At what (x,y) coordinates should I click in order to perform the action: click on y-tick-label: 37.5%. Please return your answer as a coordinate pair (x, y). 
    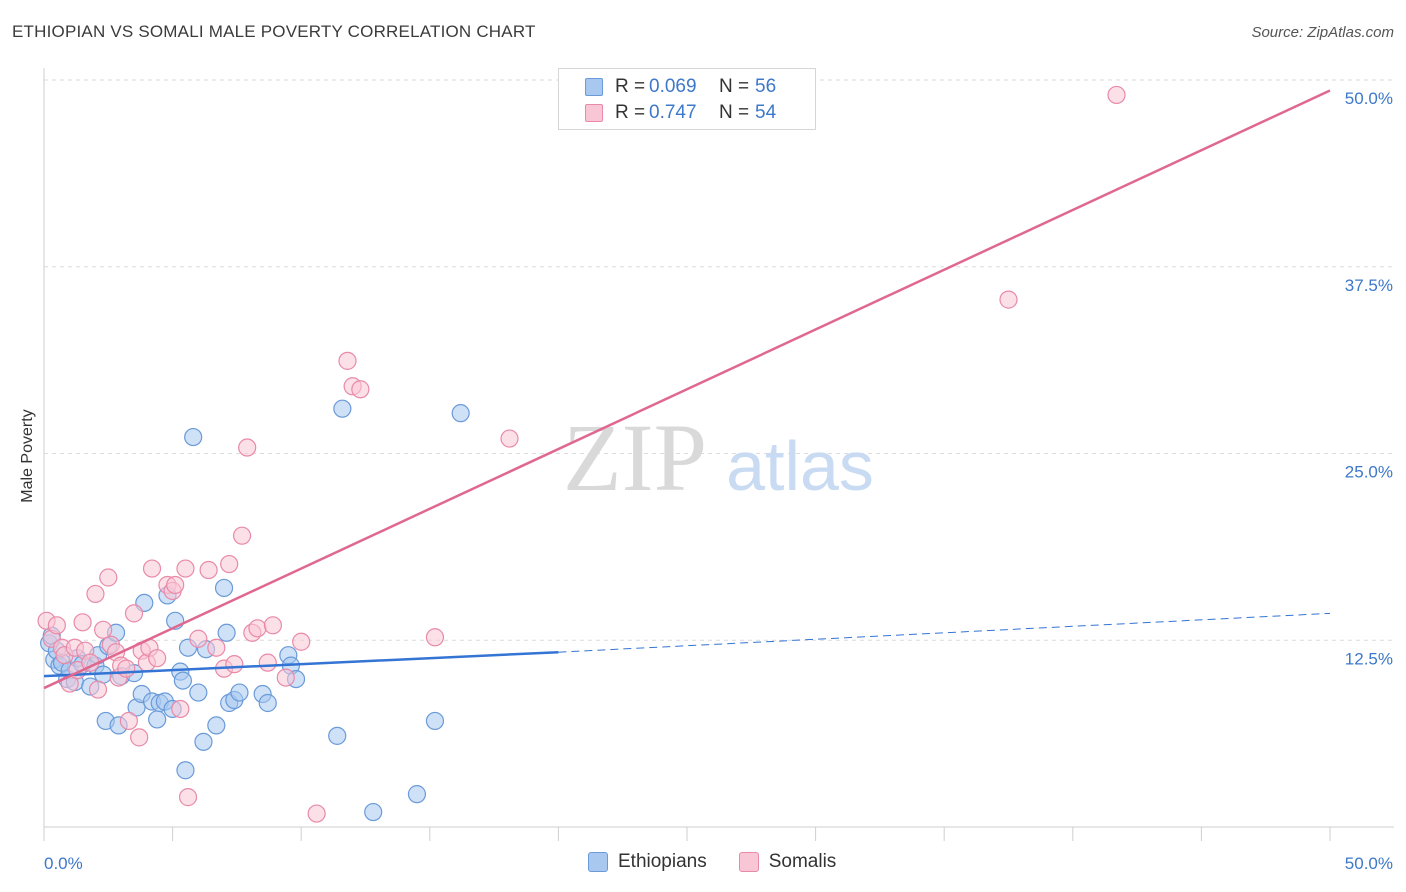
    Looking at the image, I should click on (1369, 285).